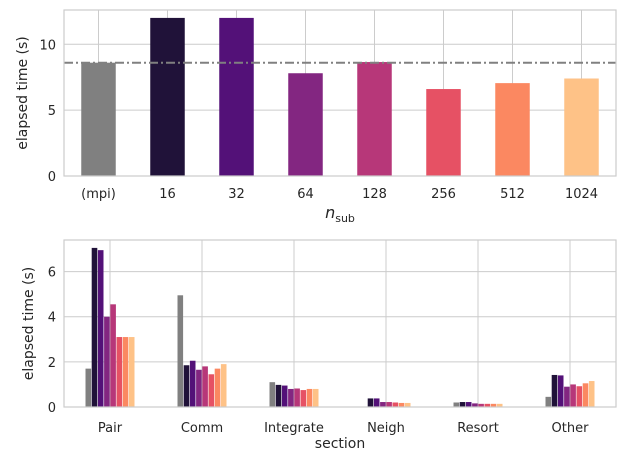 The height and width of the screenshot is (454, 625). What do you see at coordinates (478, 428) in the screenshot?
I see `bottom-xtick-label: Resort` at bounding box center [478, 428].